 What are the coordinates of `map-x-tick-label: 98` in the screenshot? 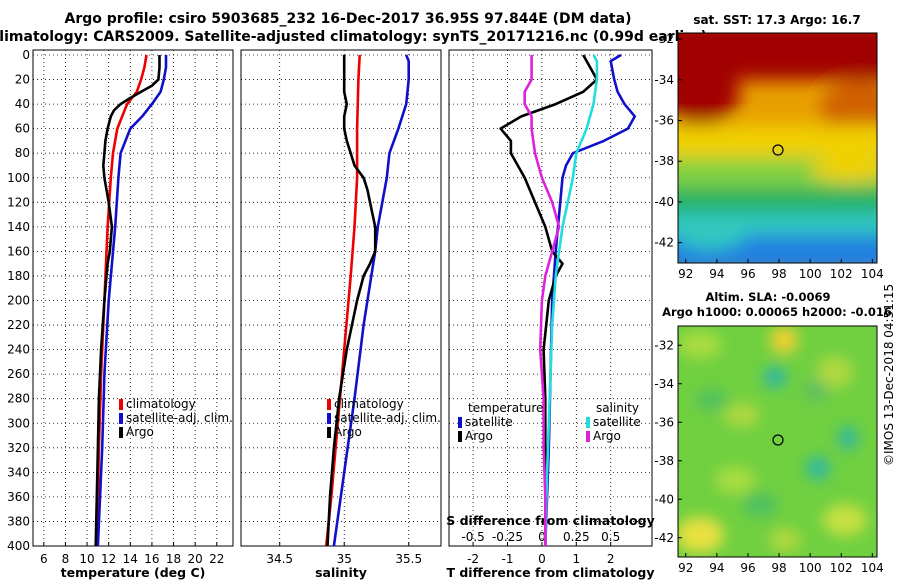 It's located at (778, 568).